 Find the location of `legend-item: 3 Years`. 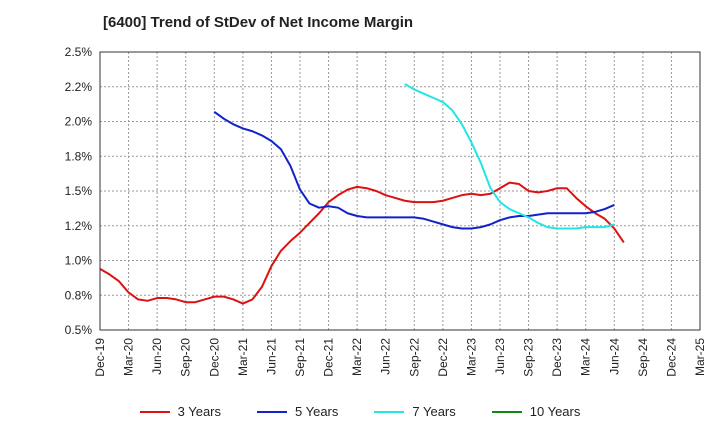

legend-item: 3 Years is located at coordinates (180, 411).